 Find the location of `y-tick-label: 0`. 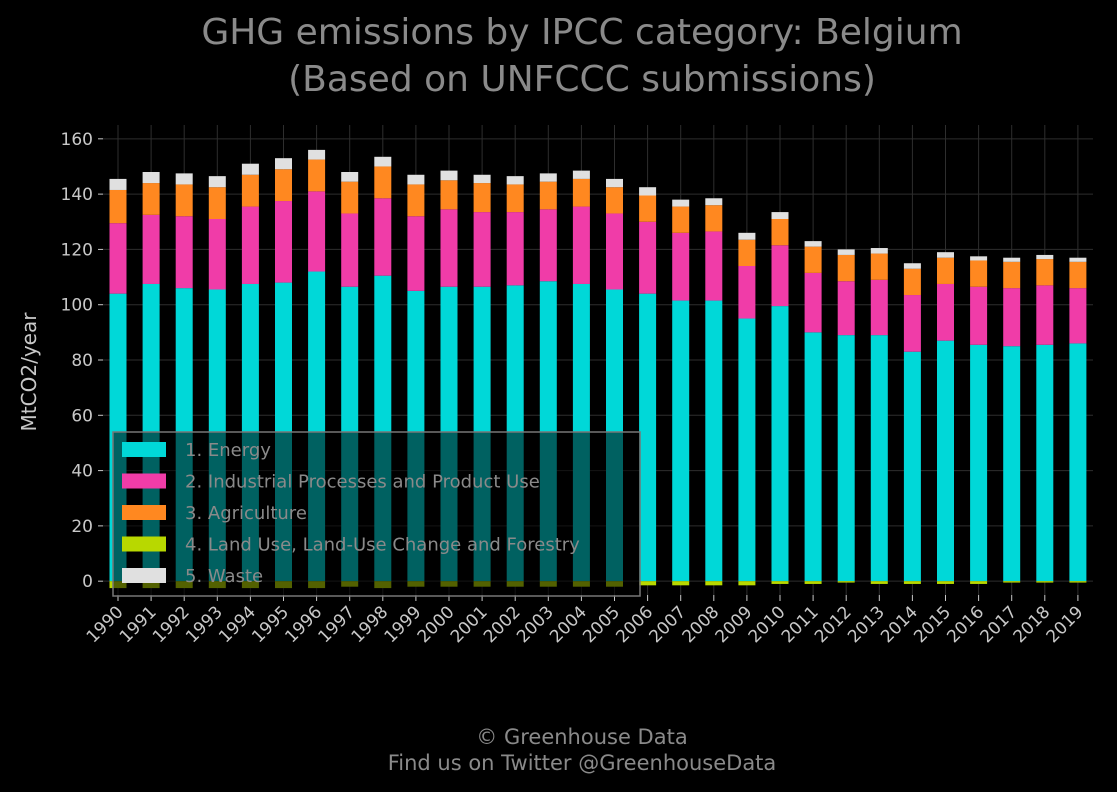

y-tick-label: 0 is located at coordinates (87, 582).